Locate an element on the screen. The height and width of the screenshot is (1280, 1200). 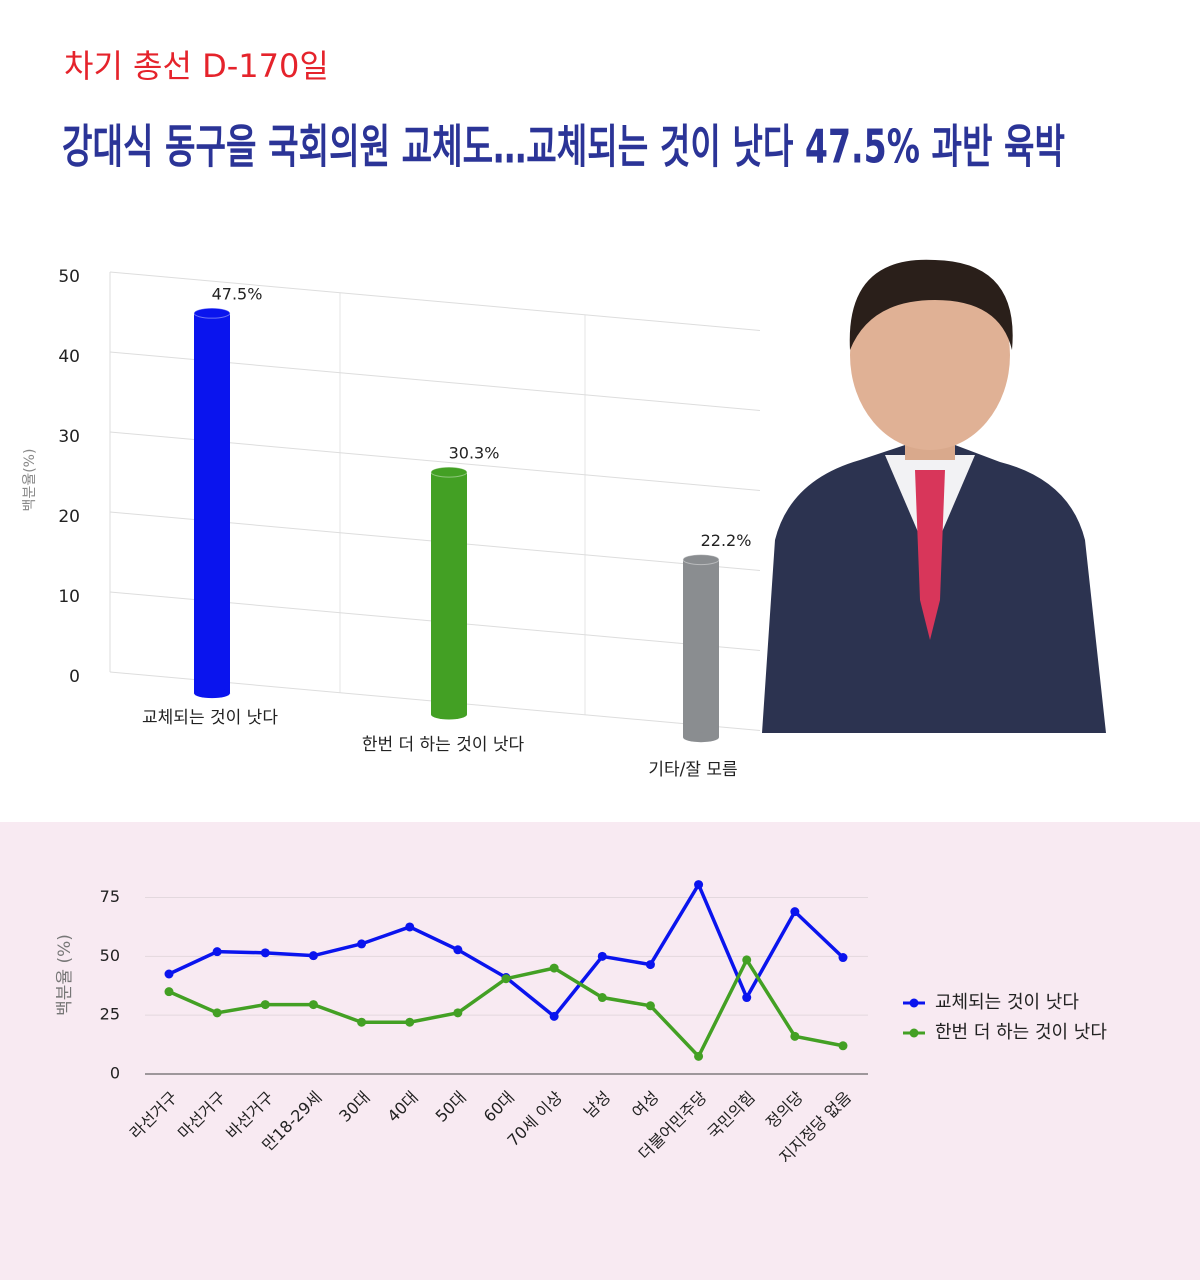
y-tick-label: 25 is located at coordinates (110, 1014).